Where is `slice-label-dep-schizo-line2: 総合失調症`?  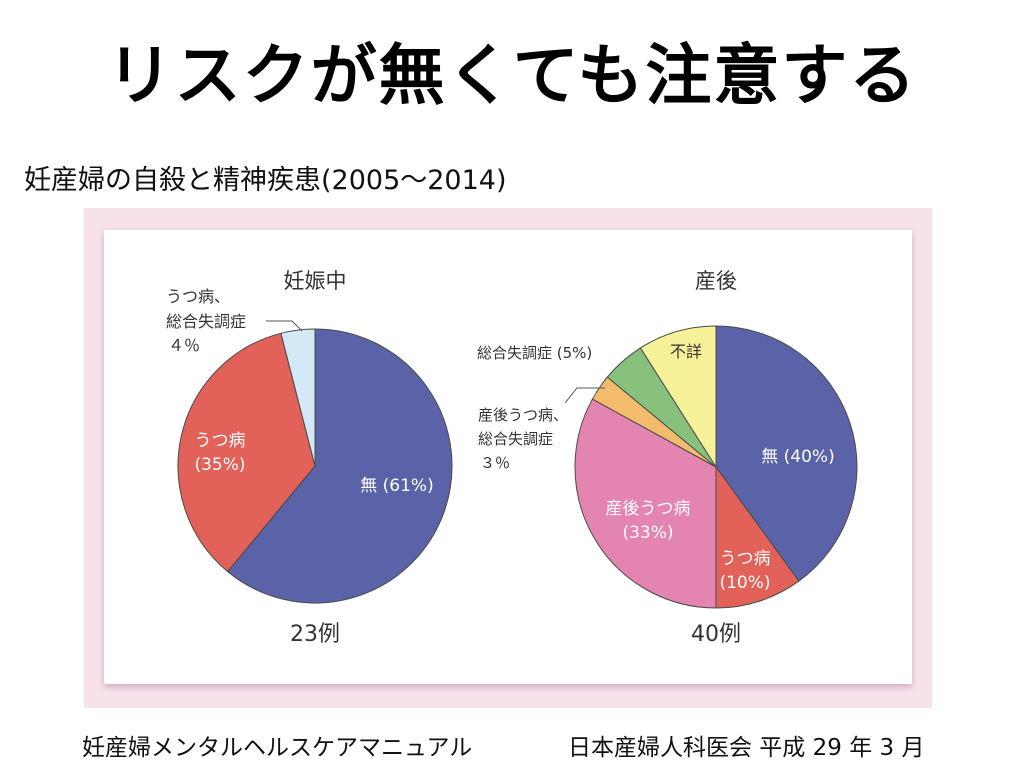
slice-label-dep-schizo-line2: 総合失調症 is located at coordinates (206, 321).